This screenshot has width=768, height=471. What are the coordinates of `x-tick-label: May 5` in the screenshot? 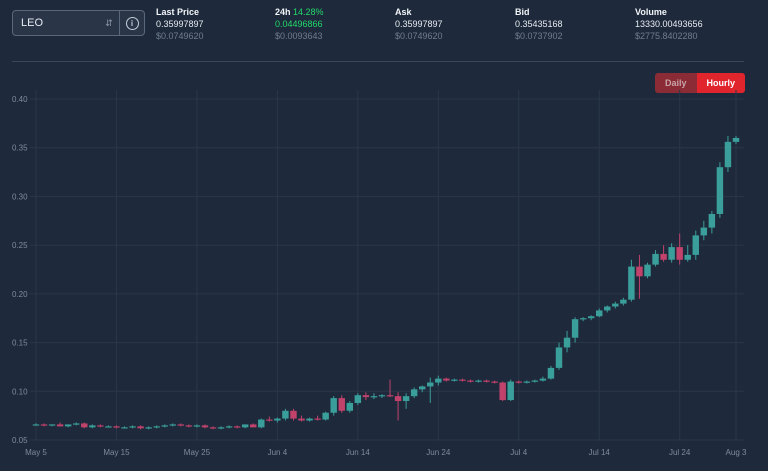 It's located at (36, 452).